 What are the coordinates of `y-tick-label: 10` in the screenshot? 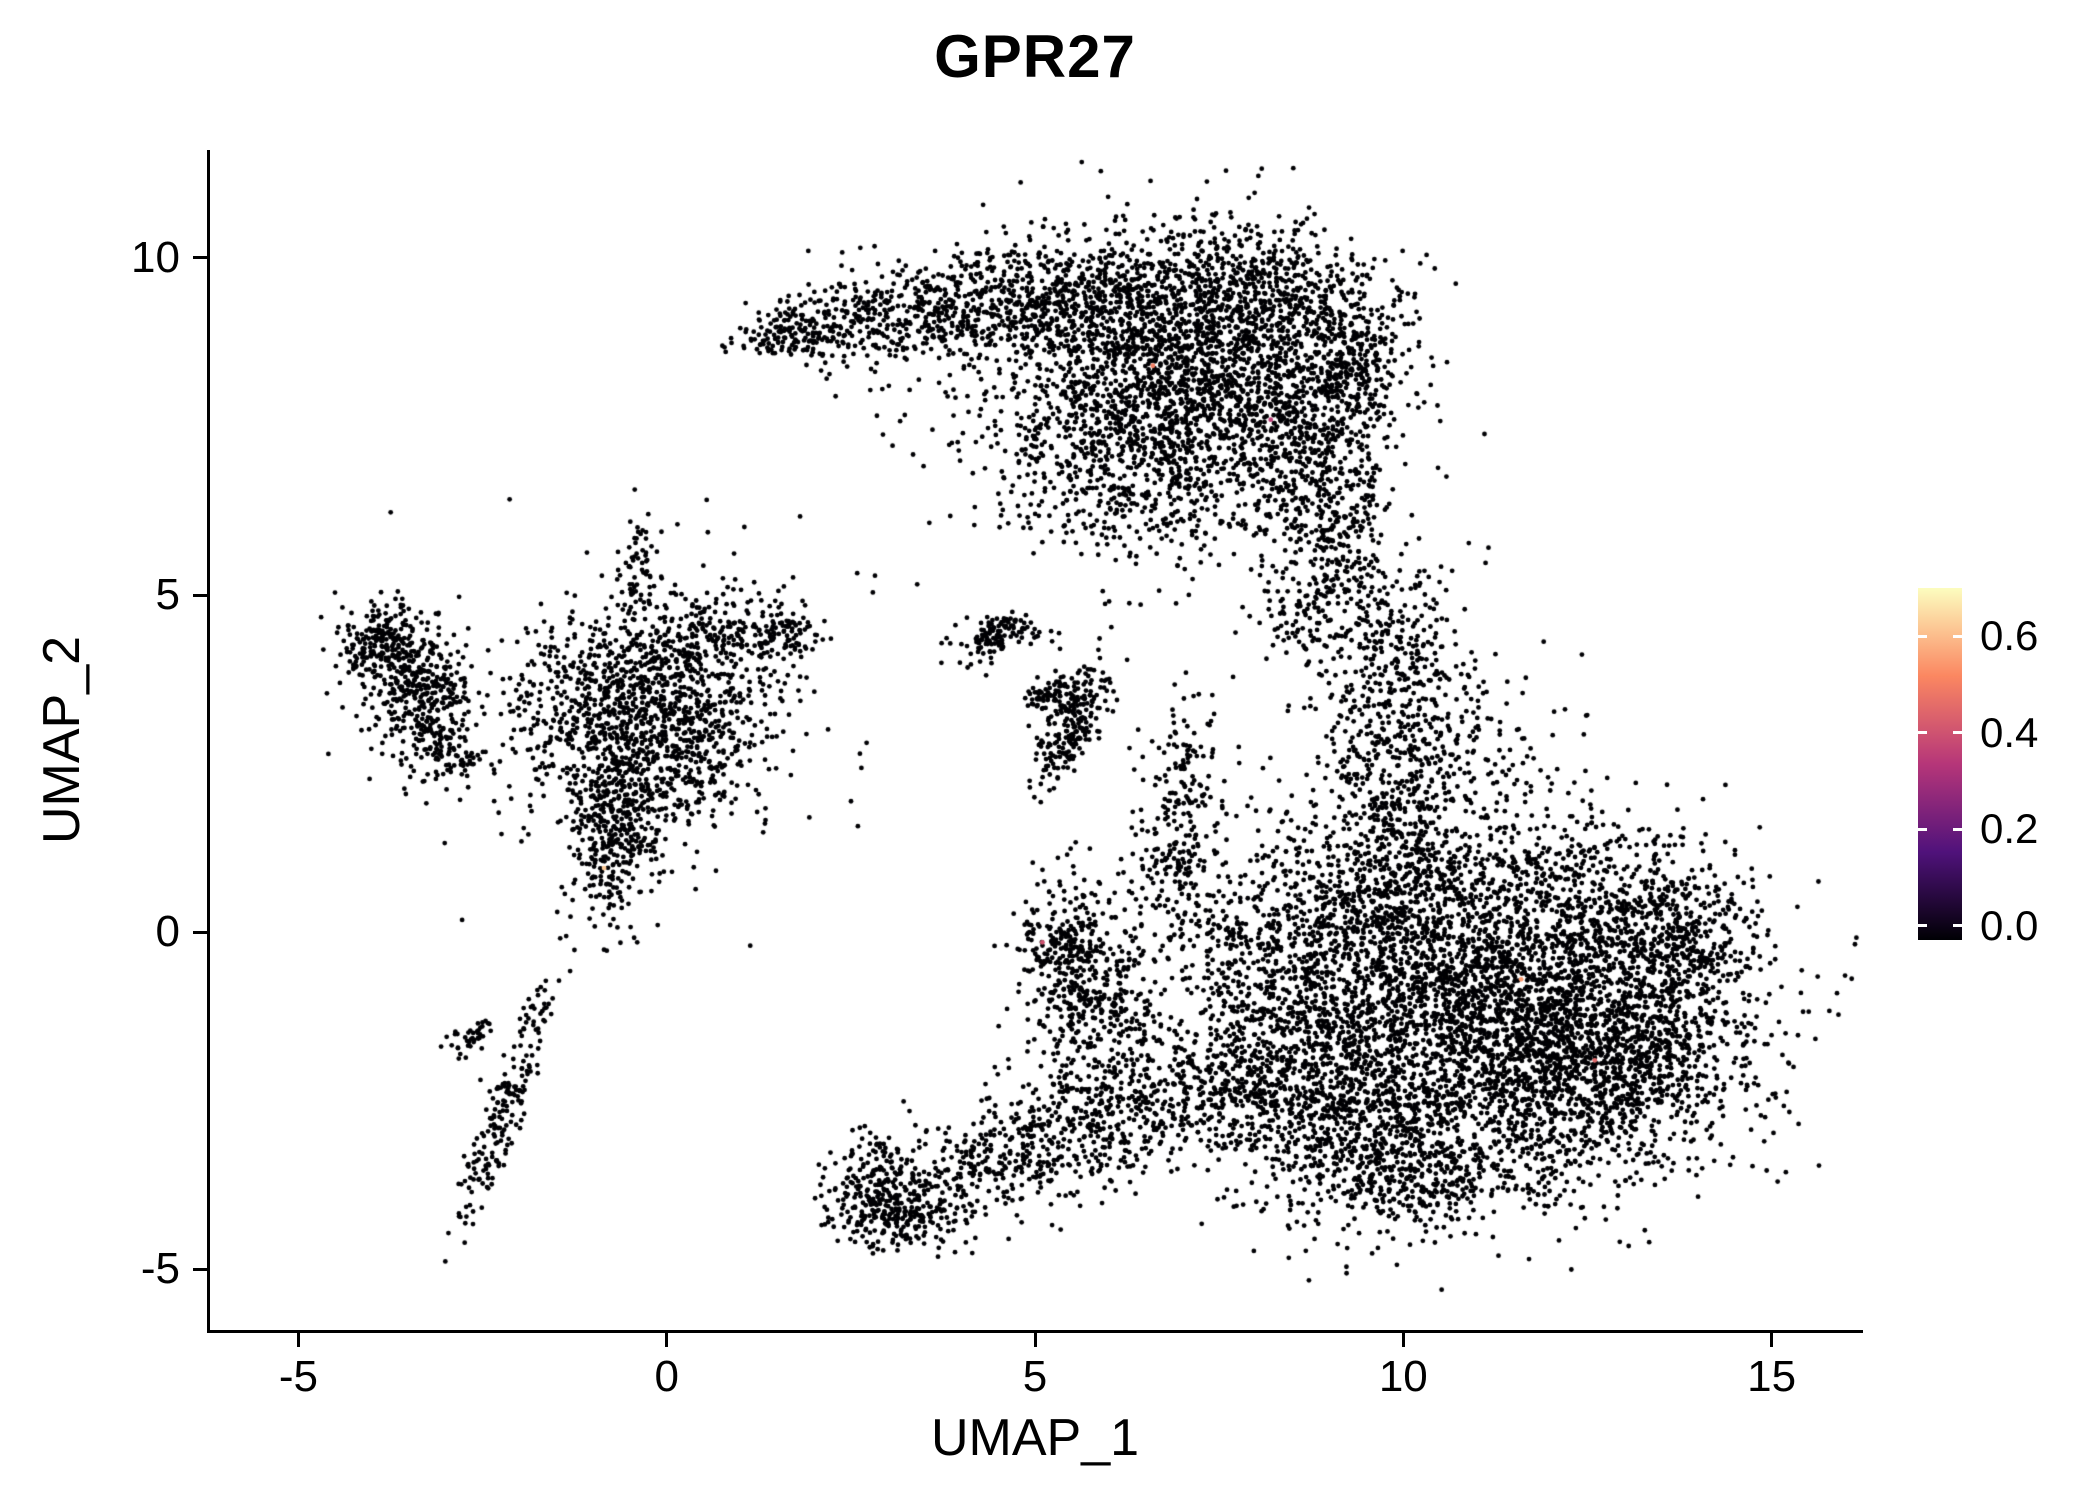 It's located at (155, 257).